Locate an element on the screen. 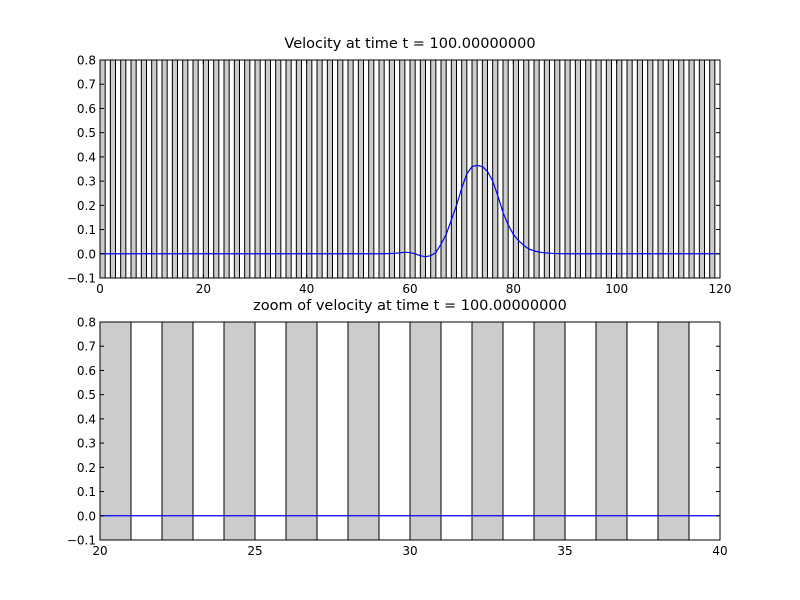  velocity-y-tick-label: 0.5 is located at coordinates (86, 133).